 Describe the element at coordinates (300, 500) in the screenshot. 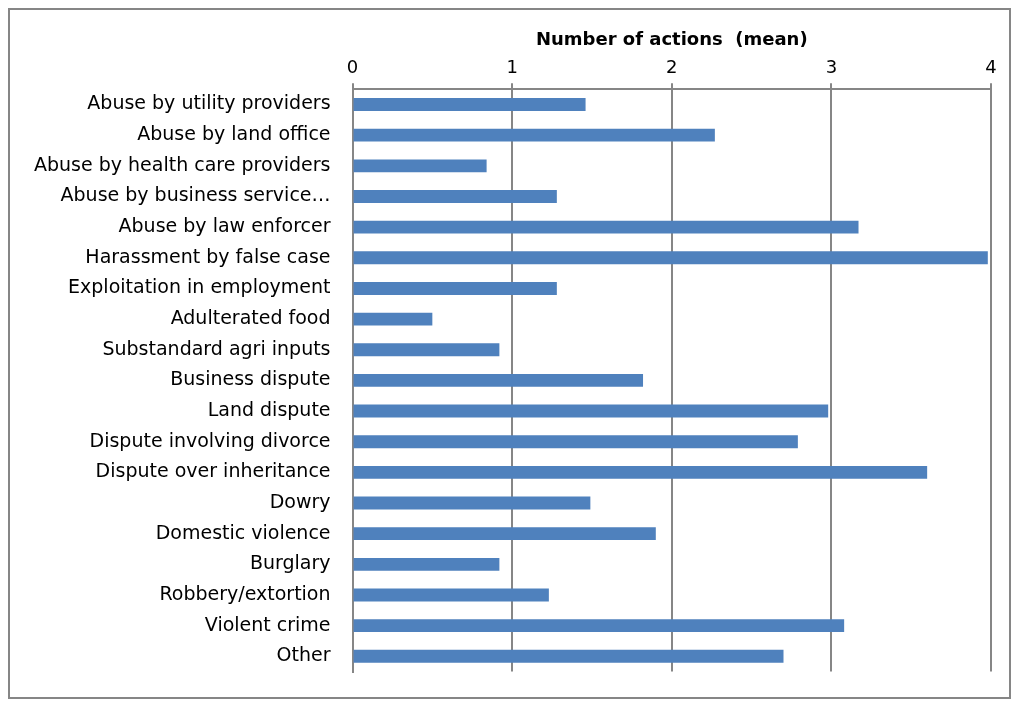

I see `y-tick-label: Dowry` at that location.